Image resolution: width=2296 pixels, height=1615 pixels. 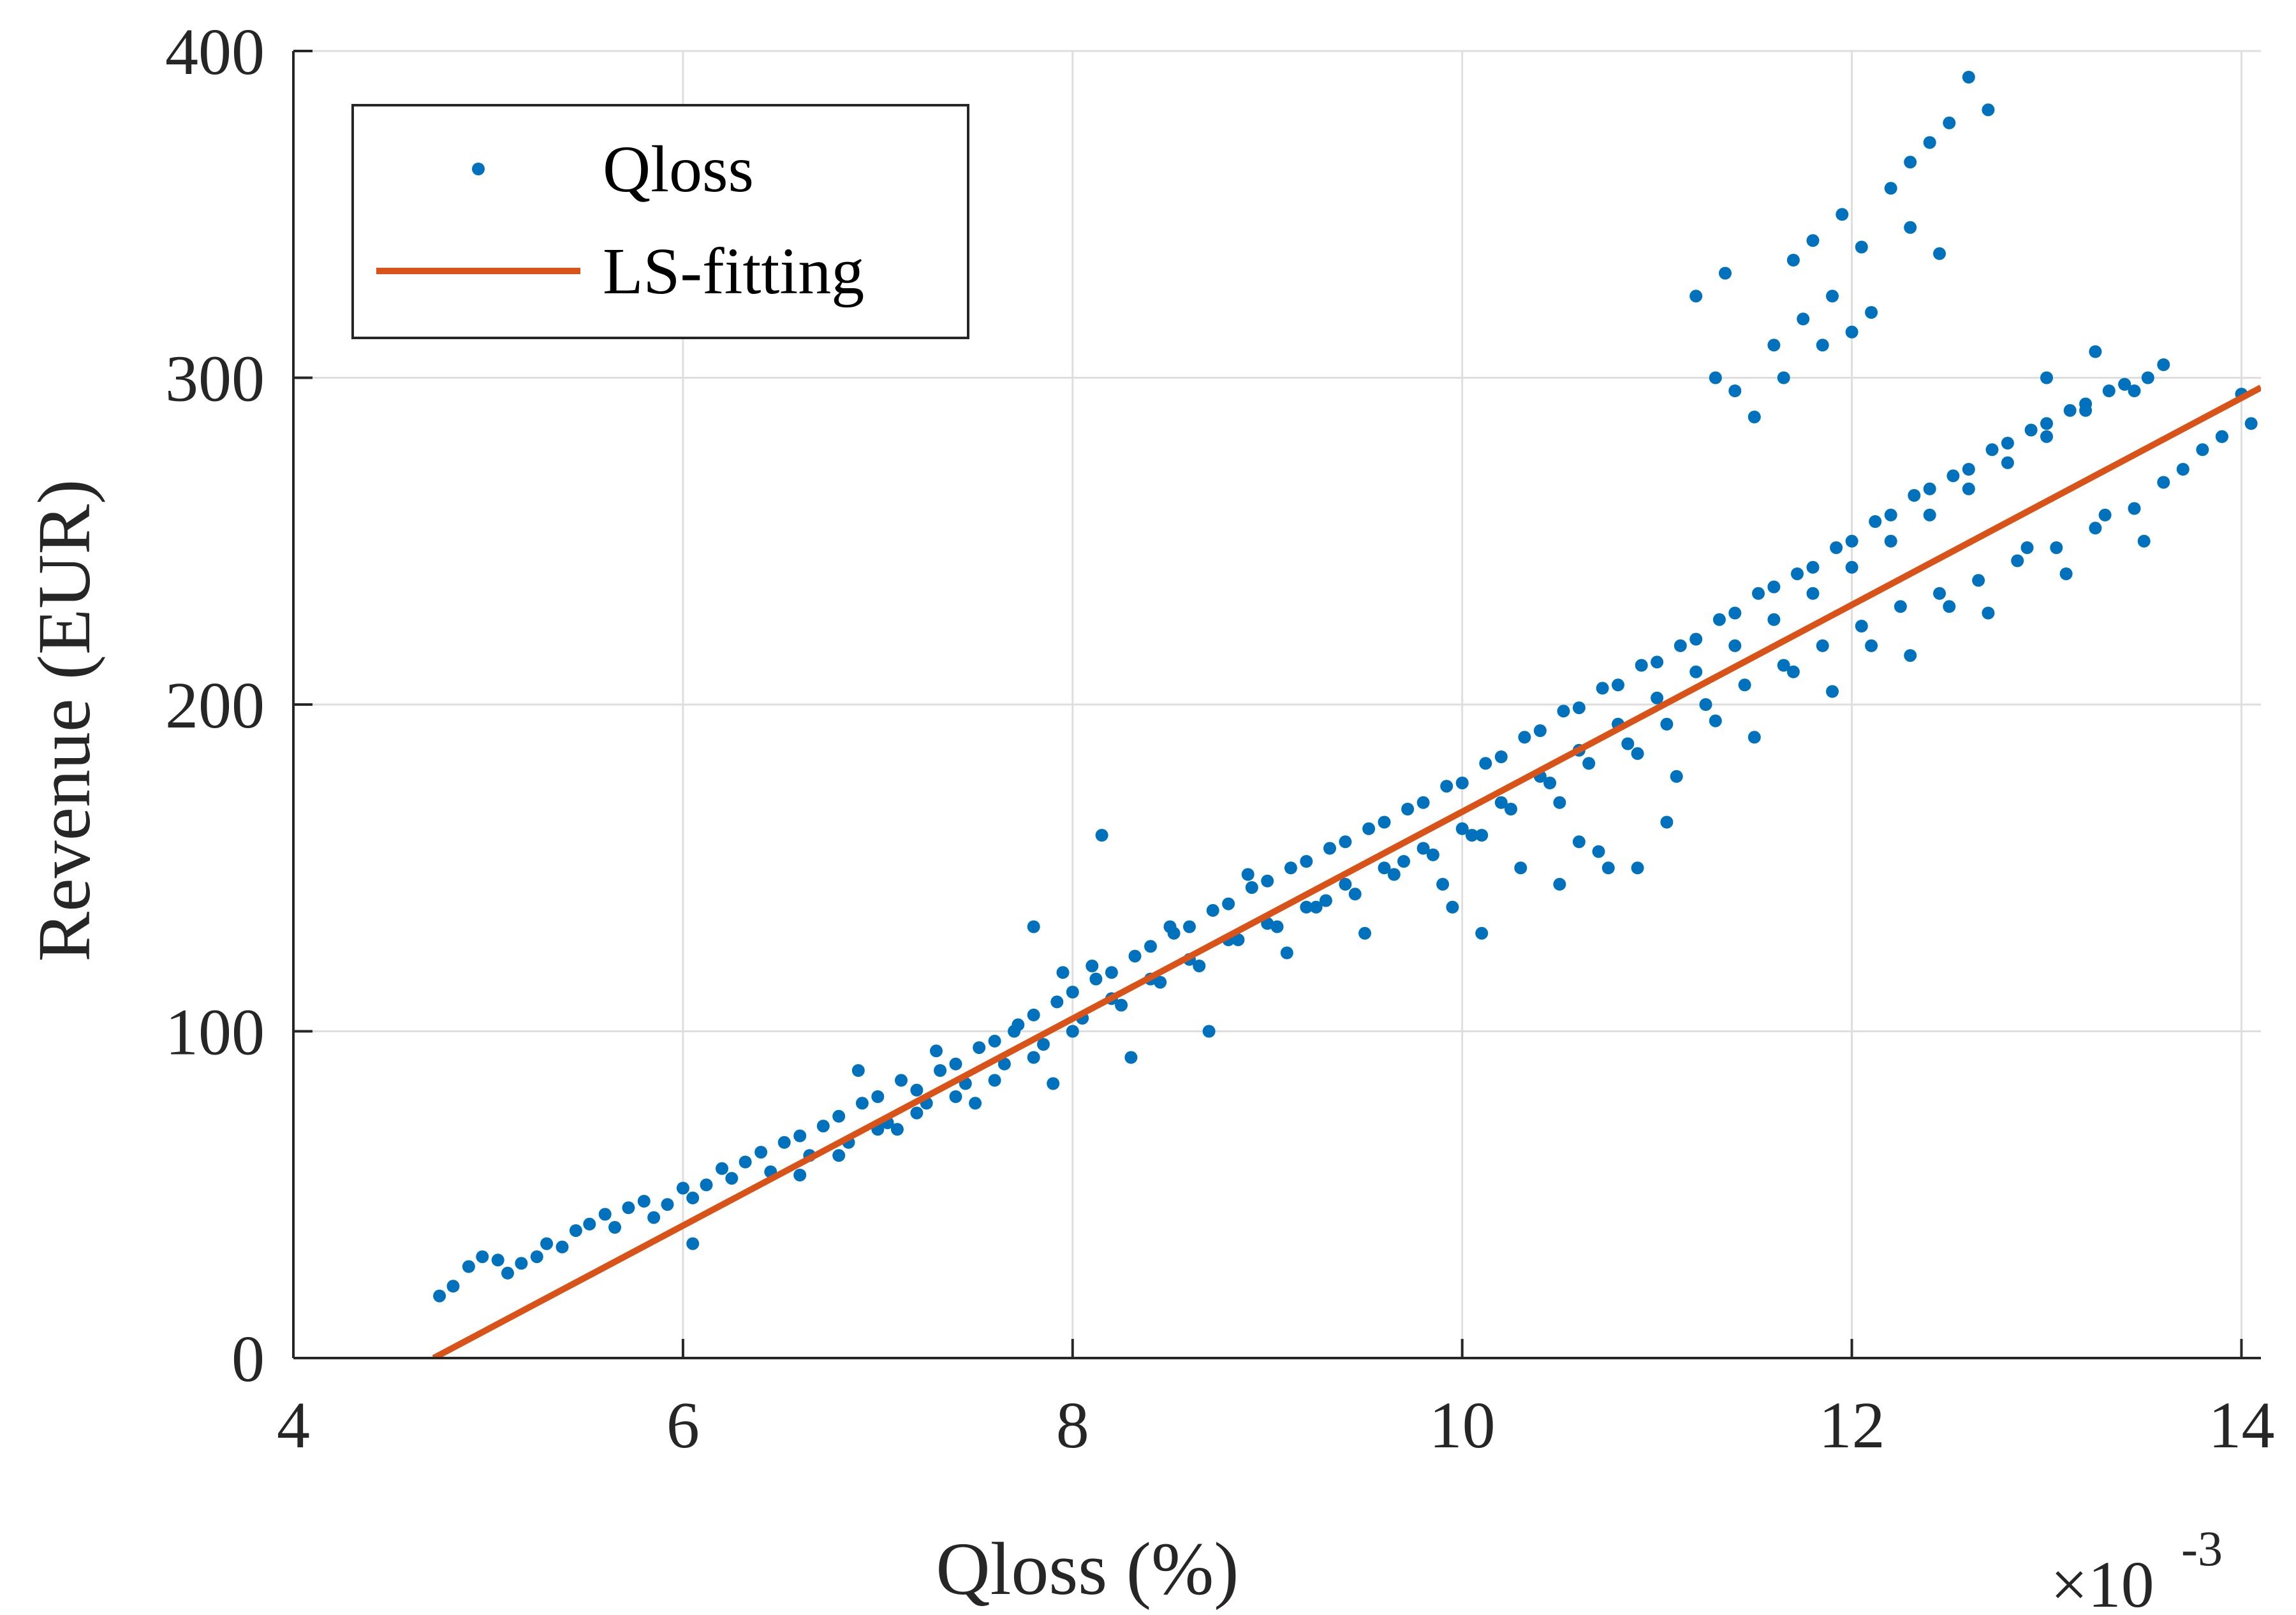 What do you see at coordinates (1072, 1425) in the screenshot?
I see `x-tick-label: 8` at bounding box center [1072, 1425].